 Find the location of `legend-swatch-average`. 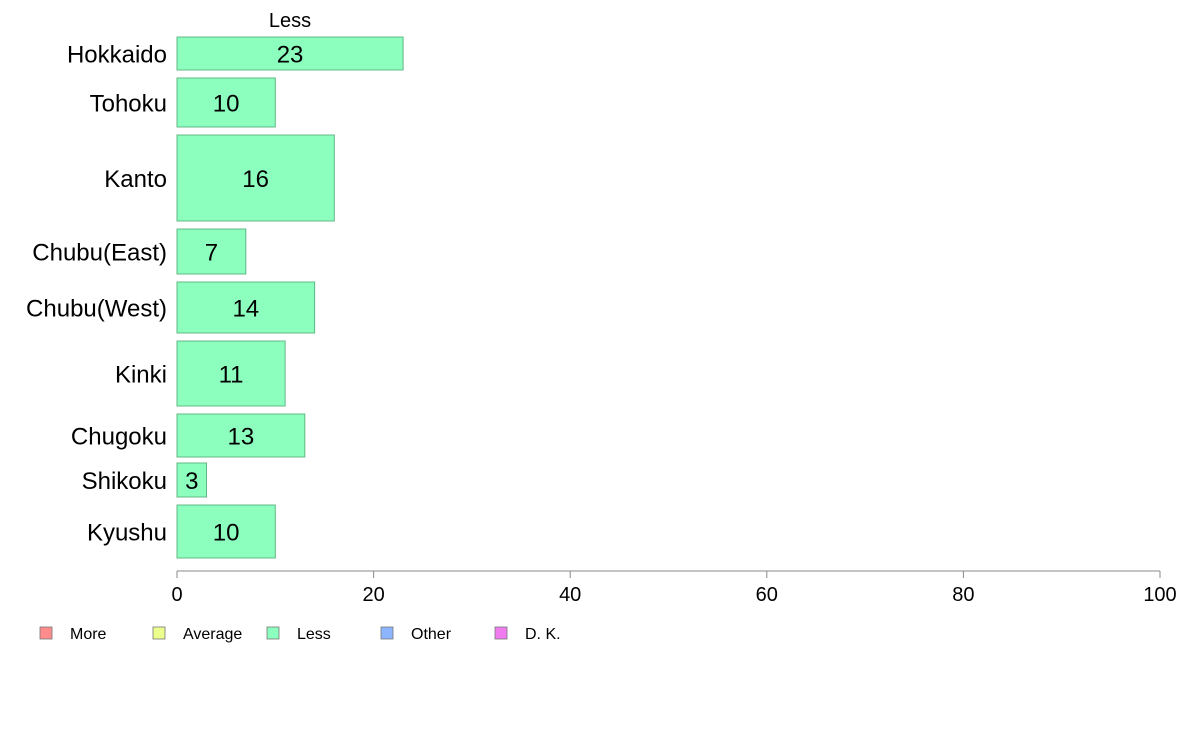

legend-swatch-average is located at coordinates (159, 633).